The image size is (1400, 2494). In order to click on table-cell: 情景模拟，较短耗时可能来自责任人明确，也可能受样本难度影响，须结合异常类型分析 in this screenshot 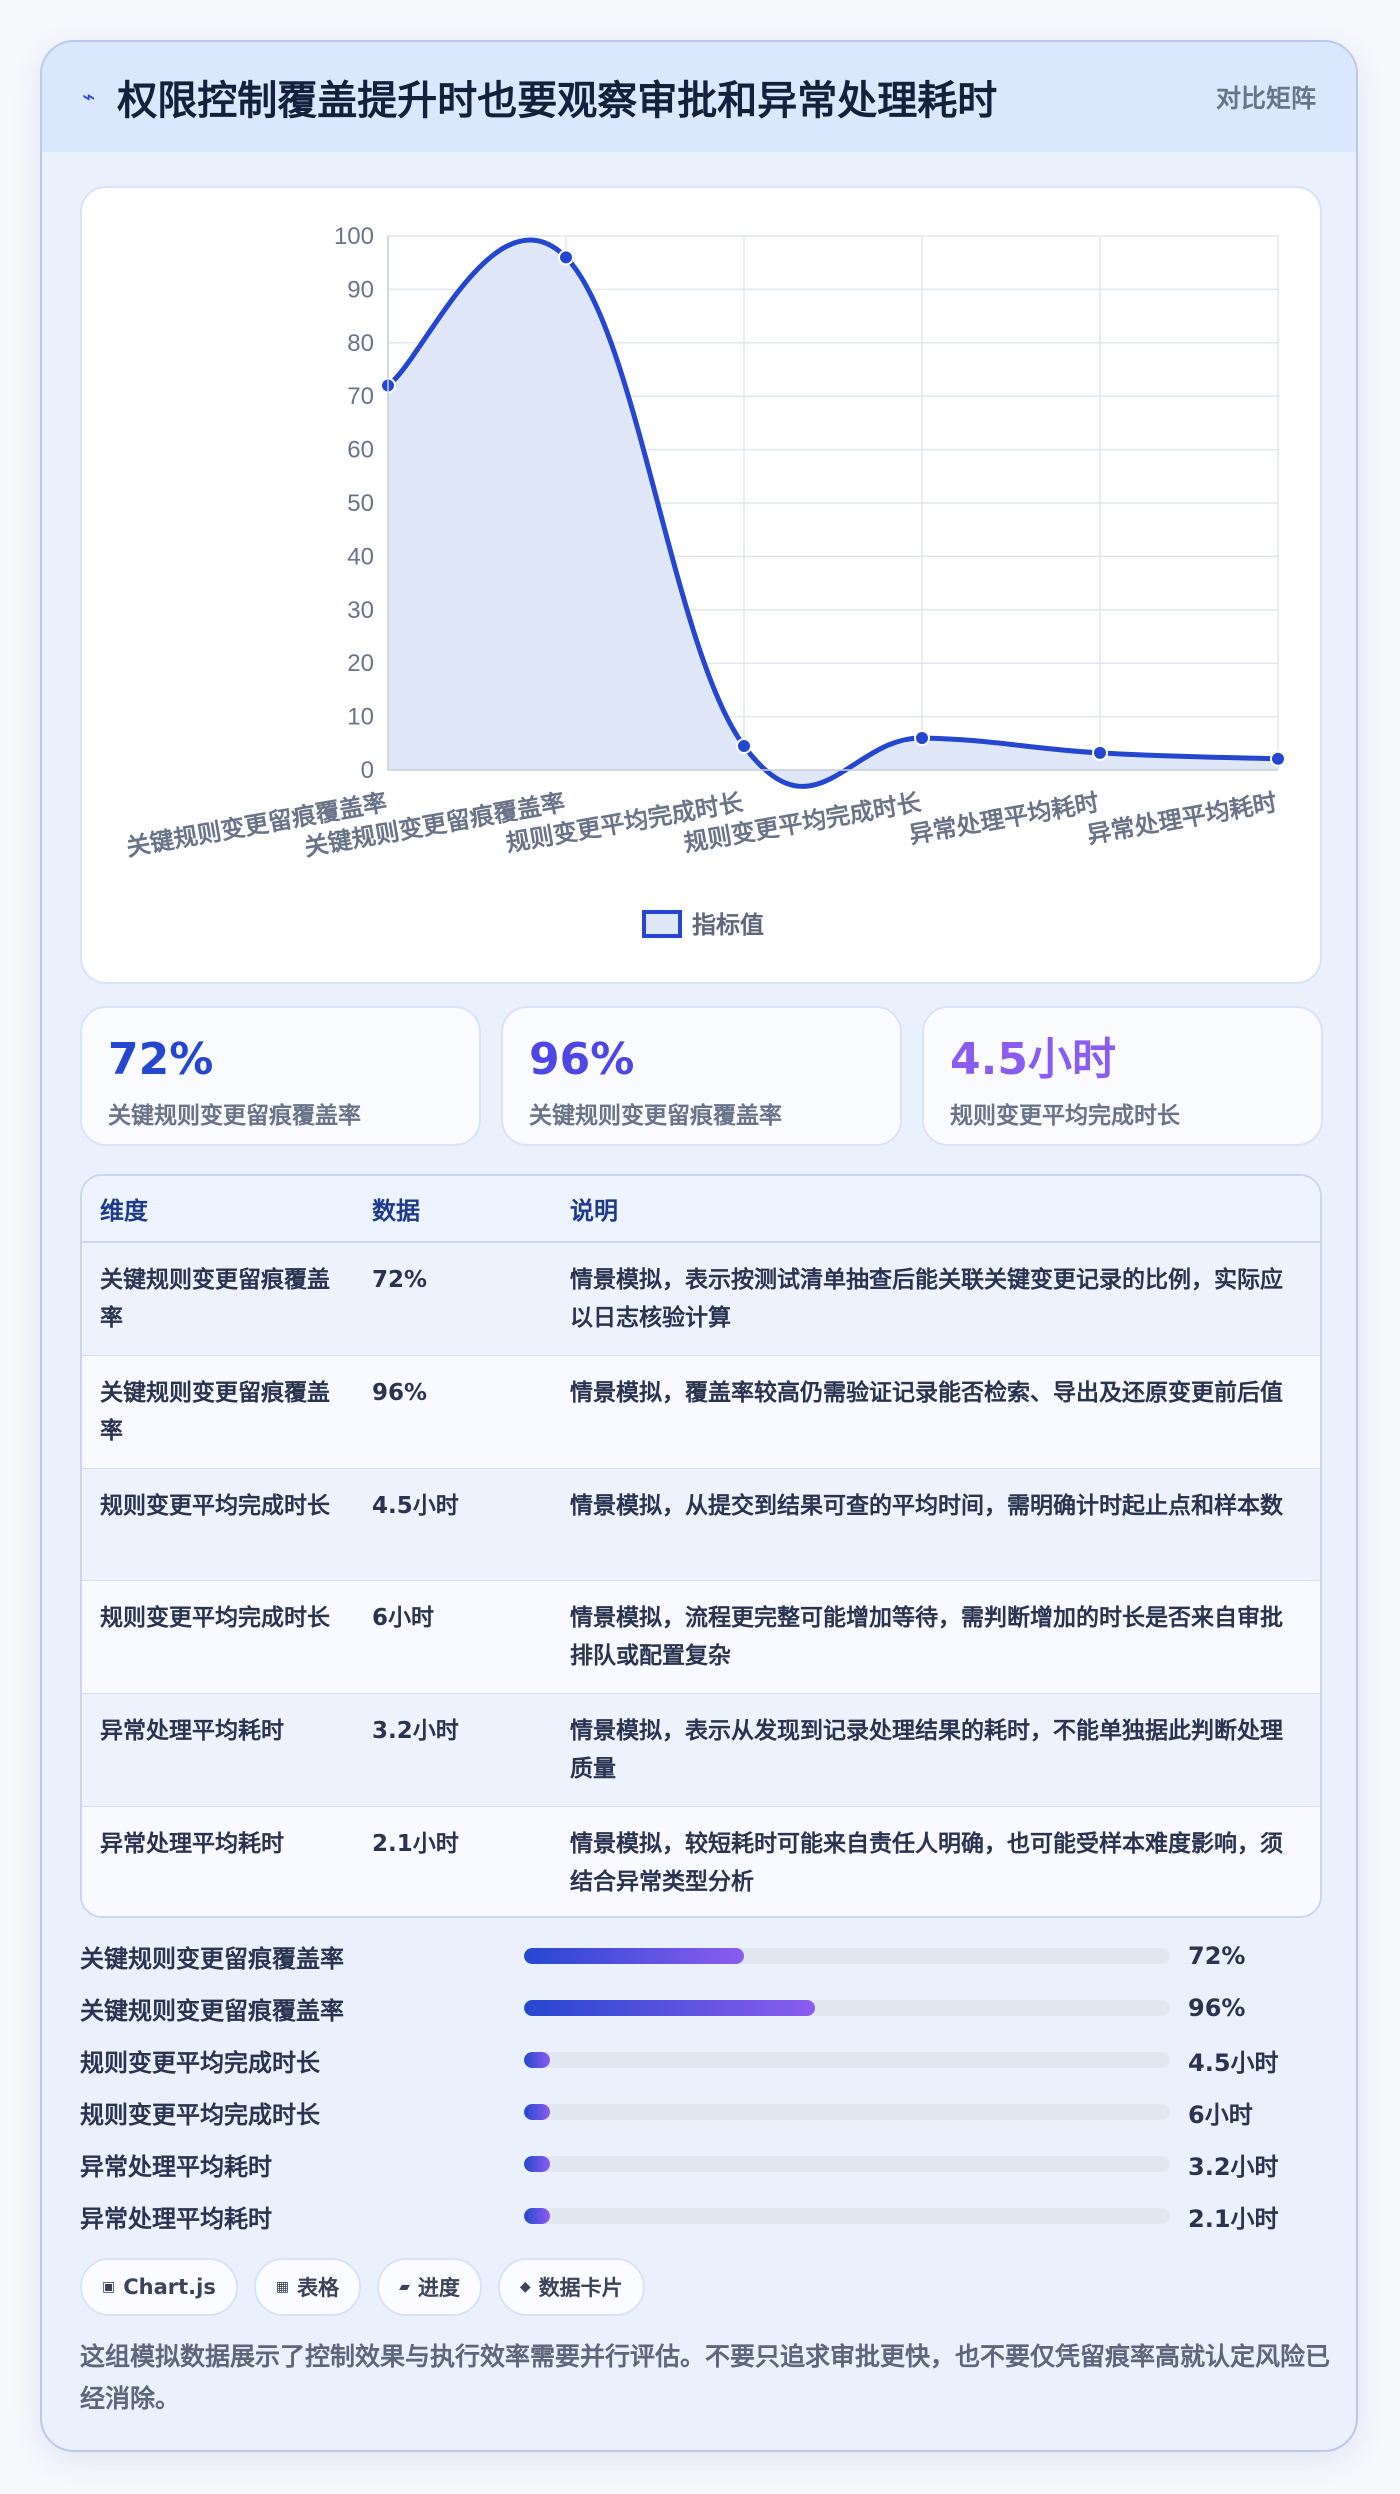, I will do `click(936, 1861)`.